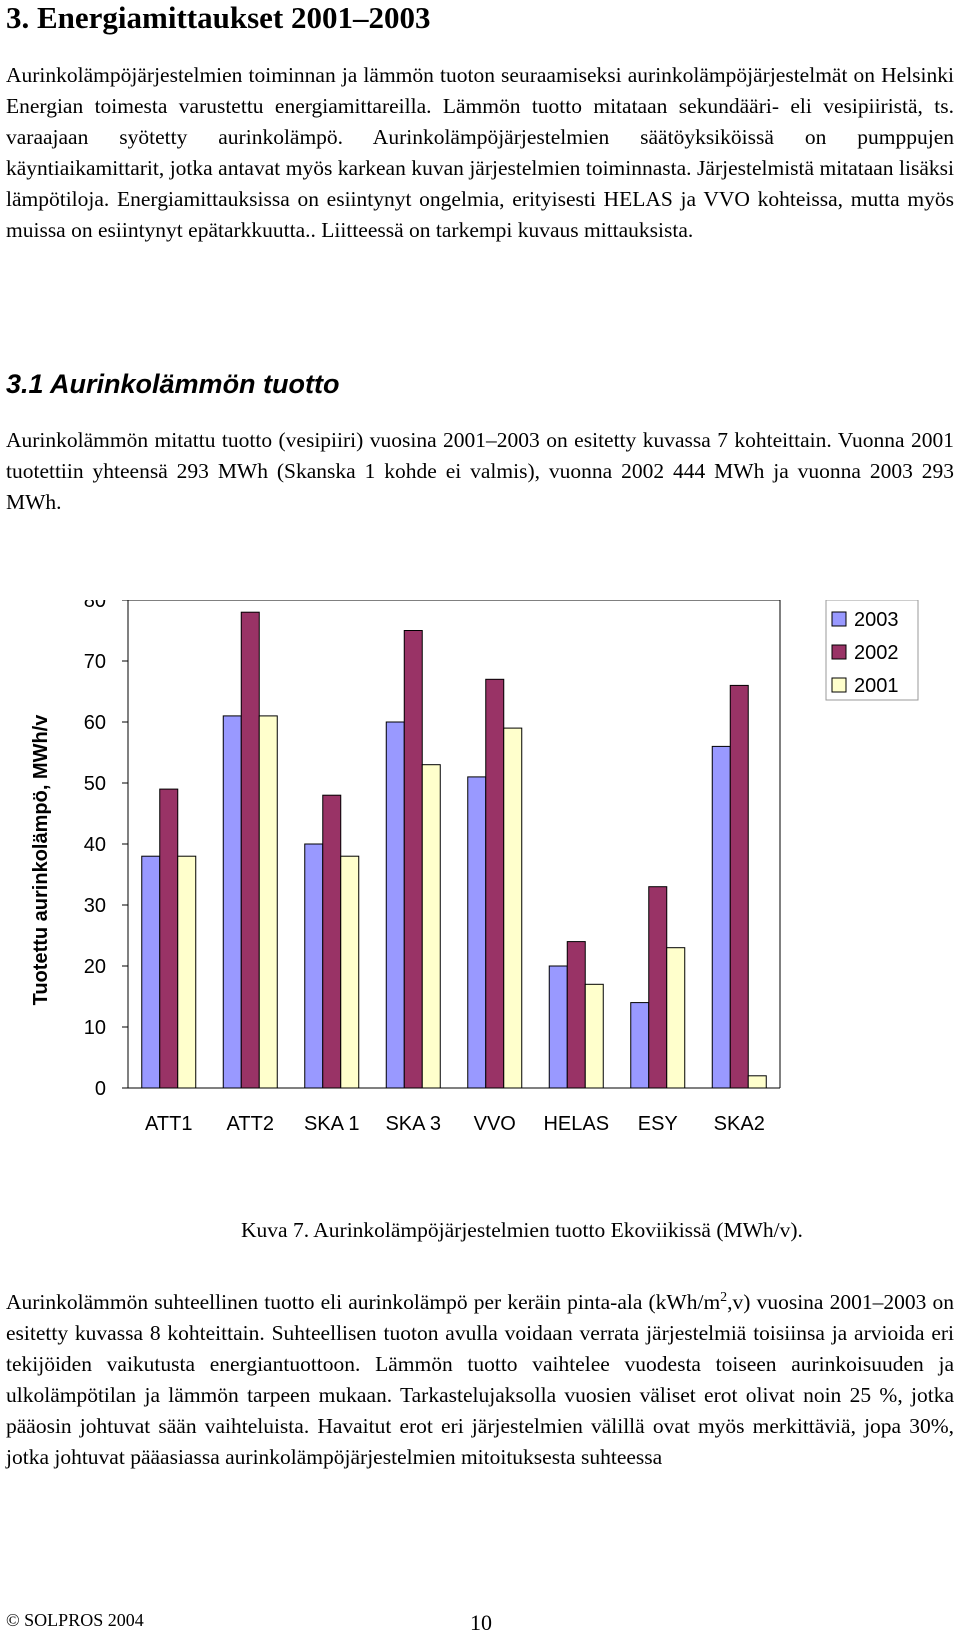 The height and width of the screenshot is (1640, 960). I want to click on page-number: 10, so click(481, 1622).